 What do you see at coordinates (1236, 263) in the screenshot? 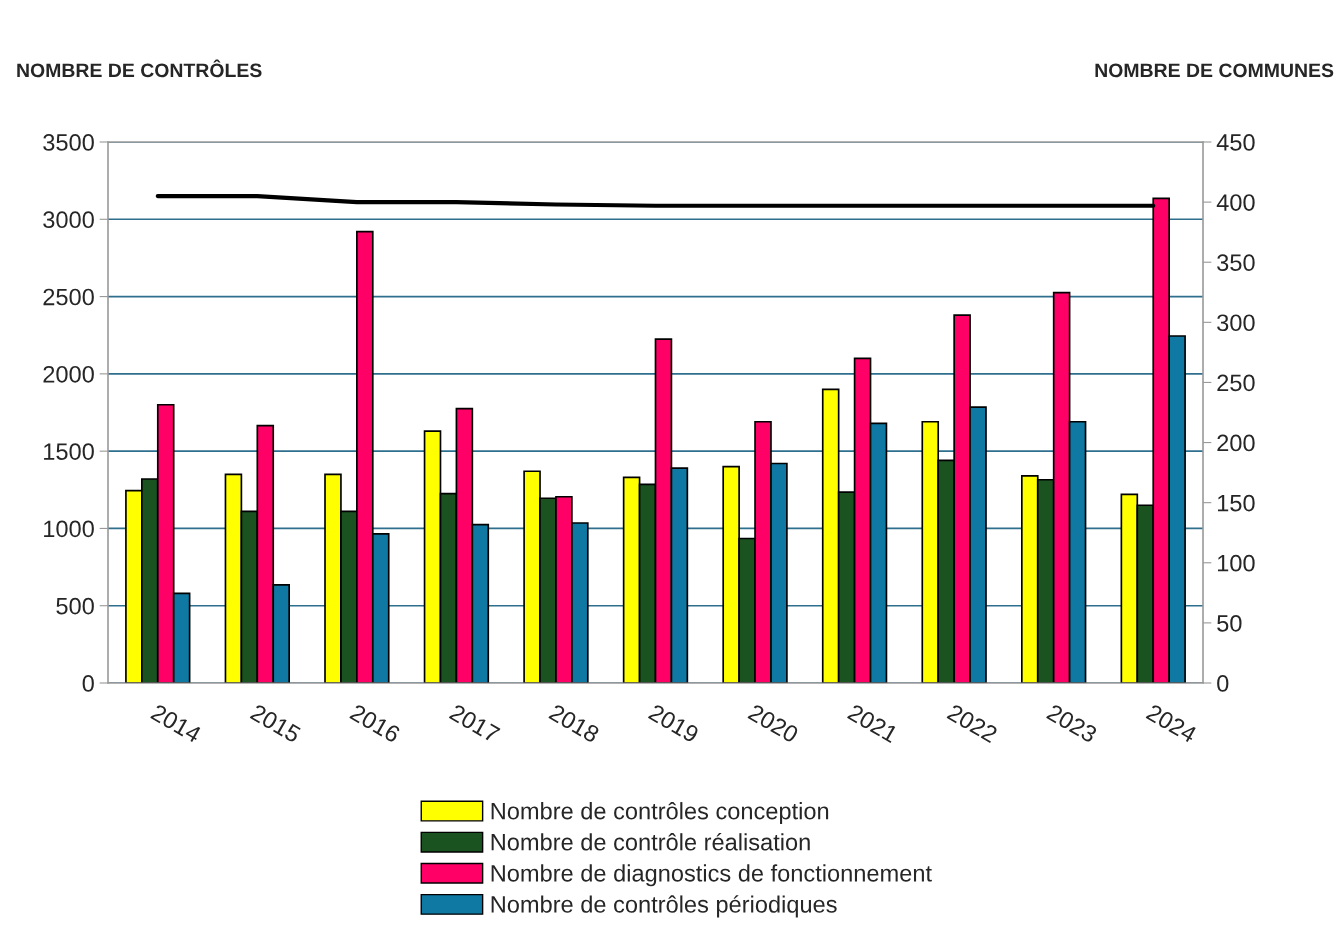
I see `y2-tick-label: 350` at bounding box center [1236, 263].